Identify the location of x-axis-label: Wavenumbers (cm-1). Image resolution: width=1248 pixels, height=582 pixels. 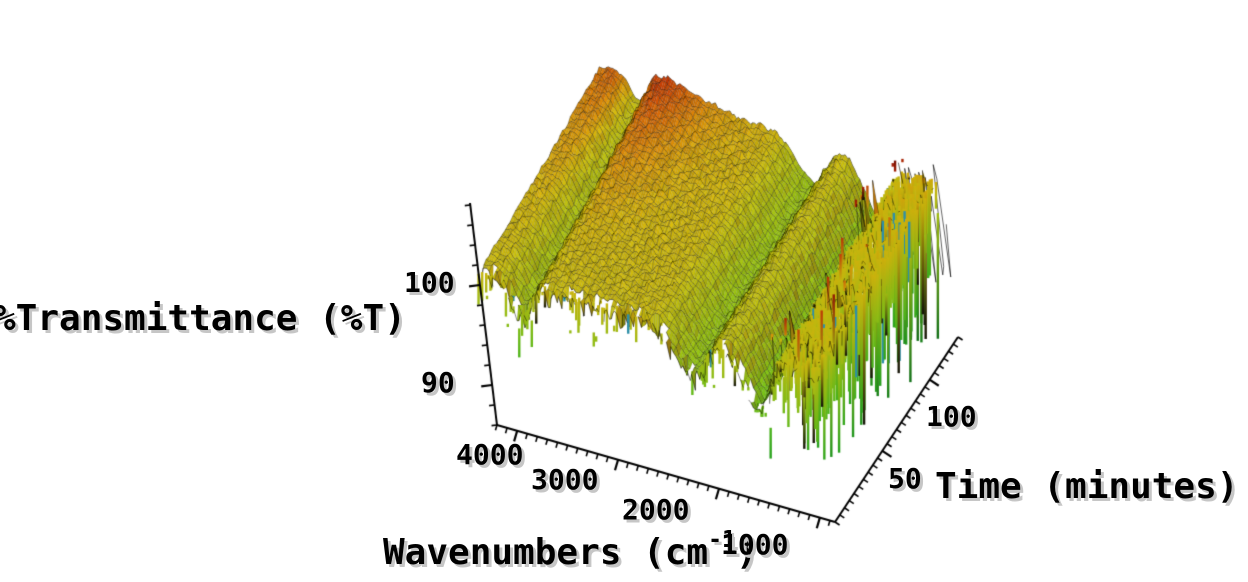
(570, 551).